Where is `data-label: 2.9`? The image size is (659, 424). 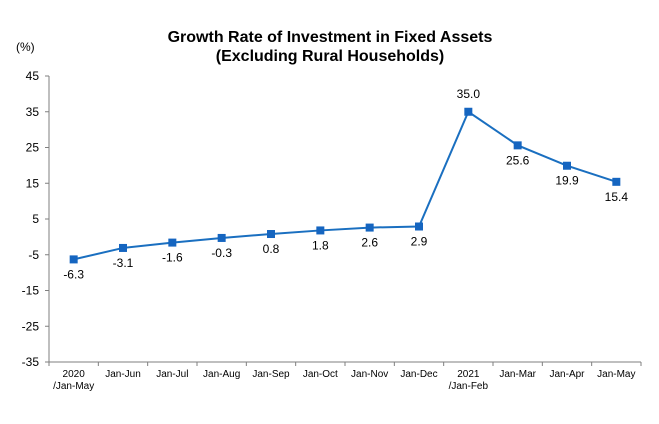 data-label: 2.9 is located at coordinates (419, 242).